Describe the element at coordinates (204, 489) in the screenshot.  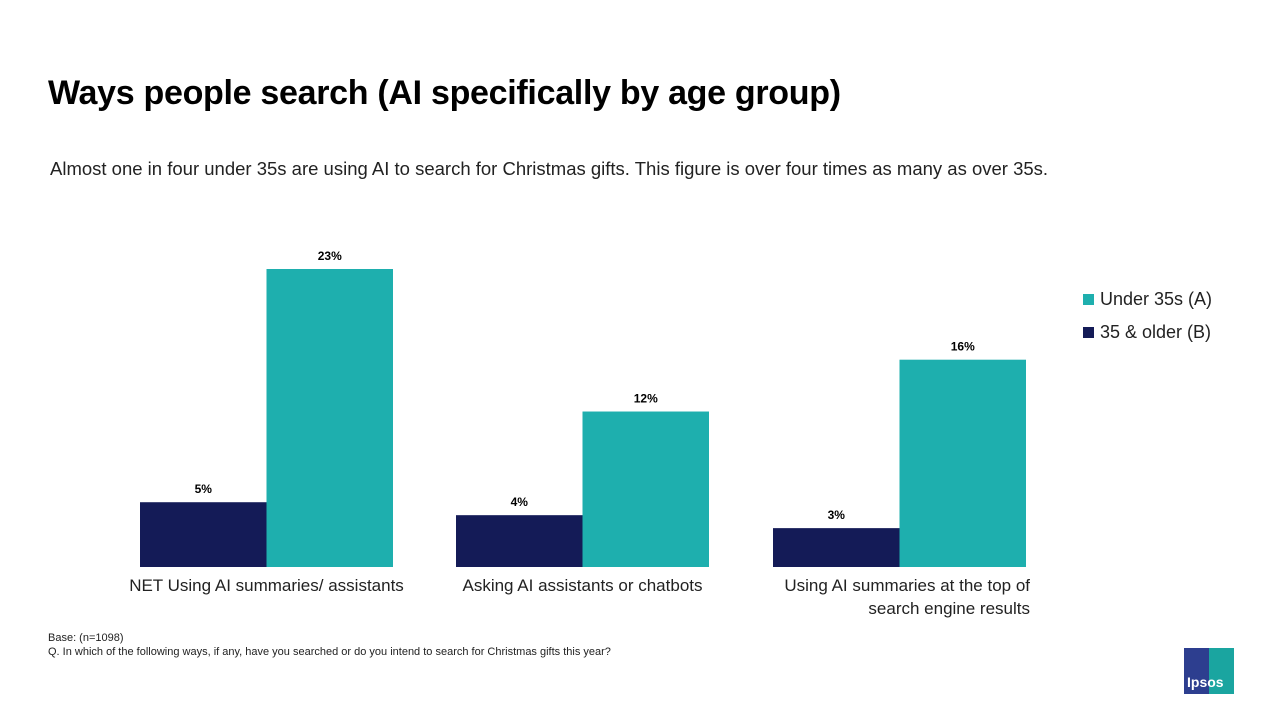
I see `data-label: 5%` at that location.